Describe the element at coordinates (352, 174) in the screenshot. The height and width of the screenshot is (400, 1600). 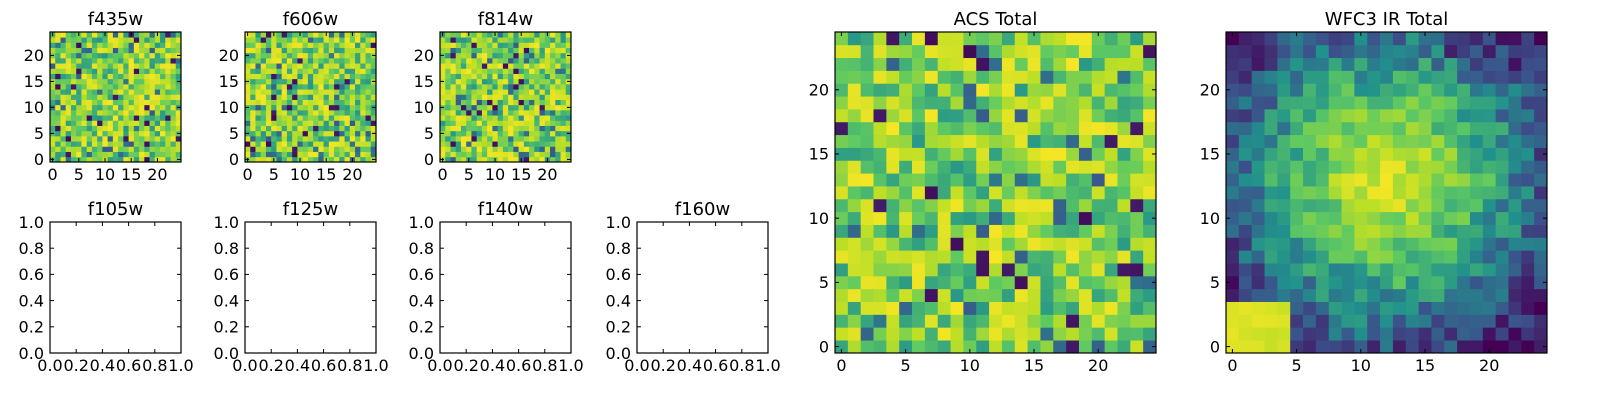
I see `x-tick-label: 20` at that location.